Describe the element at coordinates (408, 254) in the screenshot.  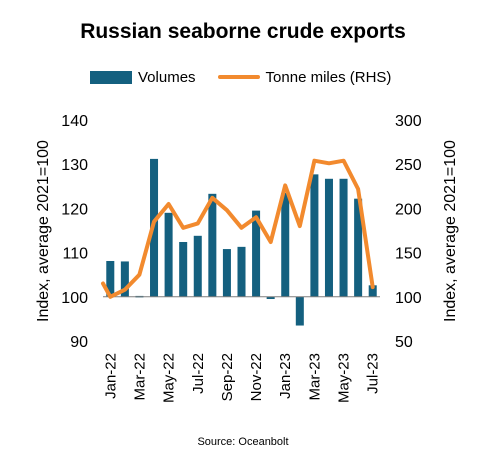
I see `y-tick-label-right: 150` at that location.